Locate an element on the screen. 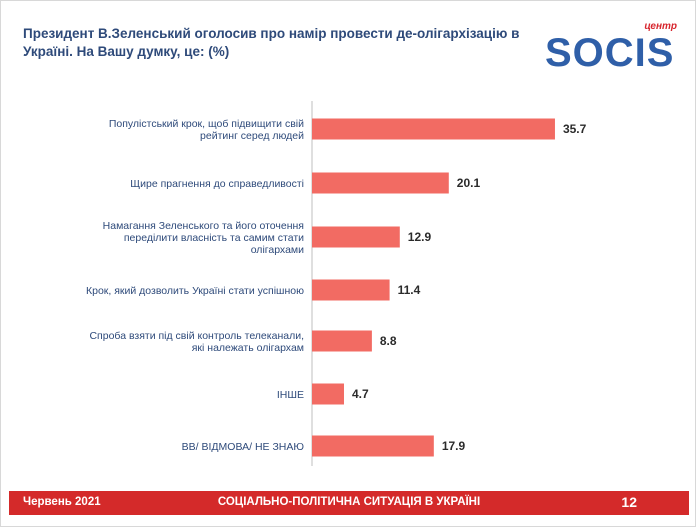  category-label-line: переділити власність та самим стати is located at coordinates (214, 238).